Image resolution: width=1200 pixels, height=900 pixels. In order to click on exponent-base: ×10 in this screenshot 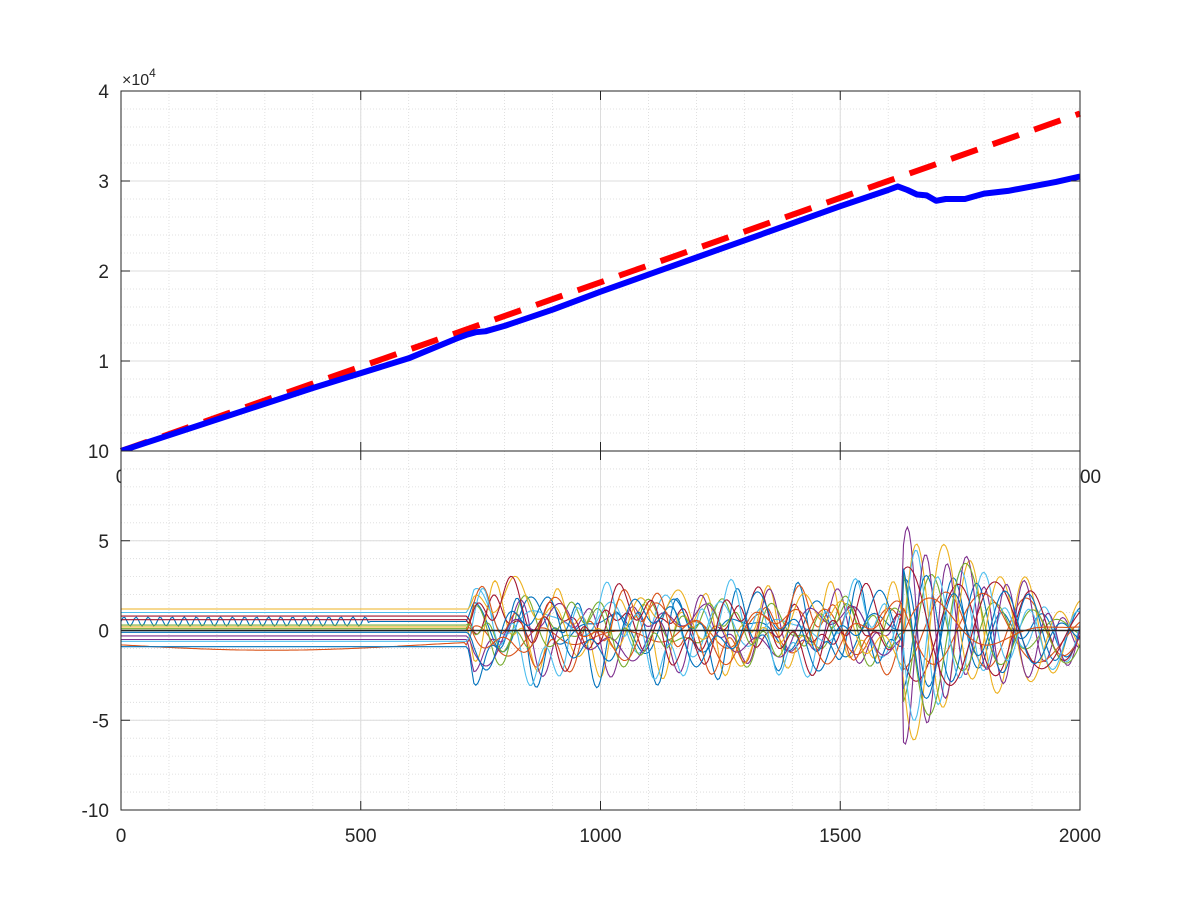, I will do `click(135, 80)`.